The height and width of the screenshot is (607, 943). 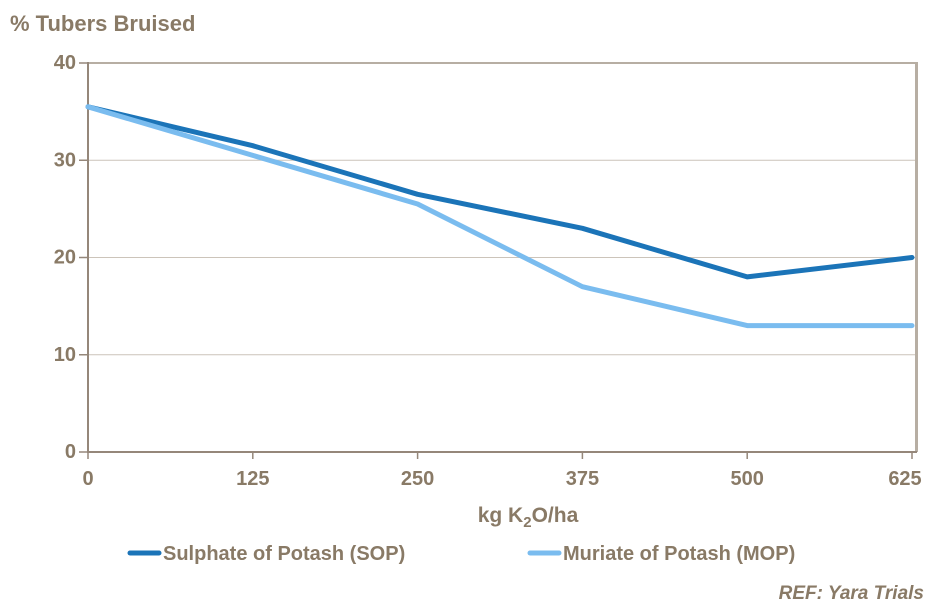 I want to click on reference-note: REF: Yara Trials, so click(x=851, y=593).